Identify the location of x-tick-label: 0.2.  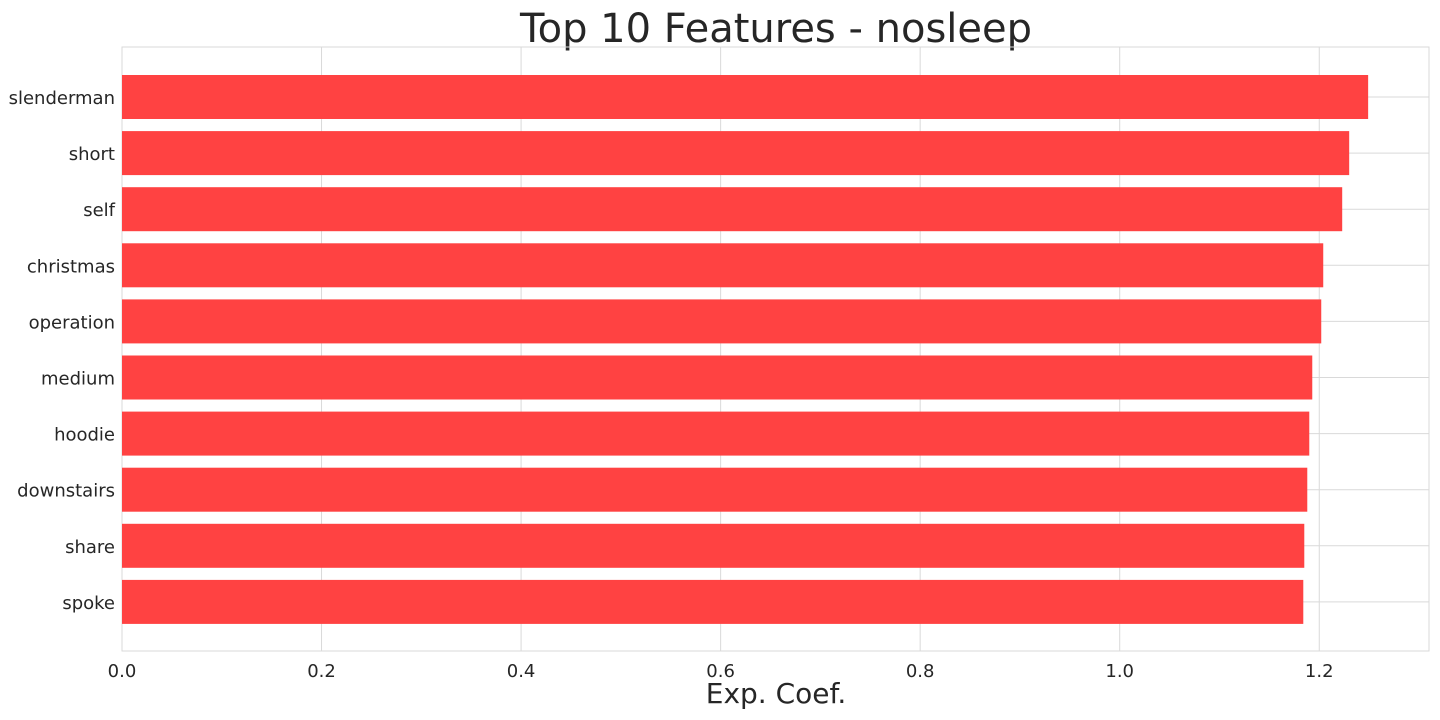
(321, 671).